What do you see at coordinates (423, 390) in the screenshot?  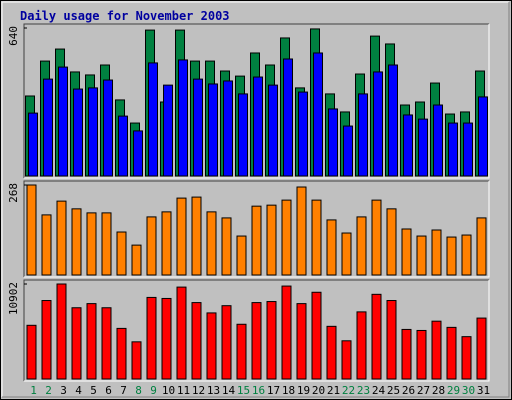 I see `x-tick-label: 27` at bounding box center [423, 390].